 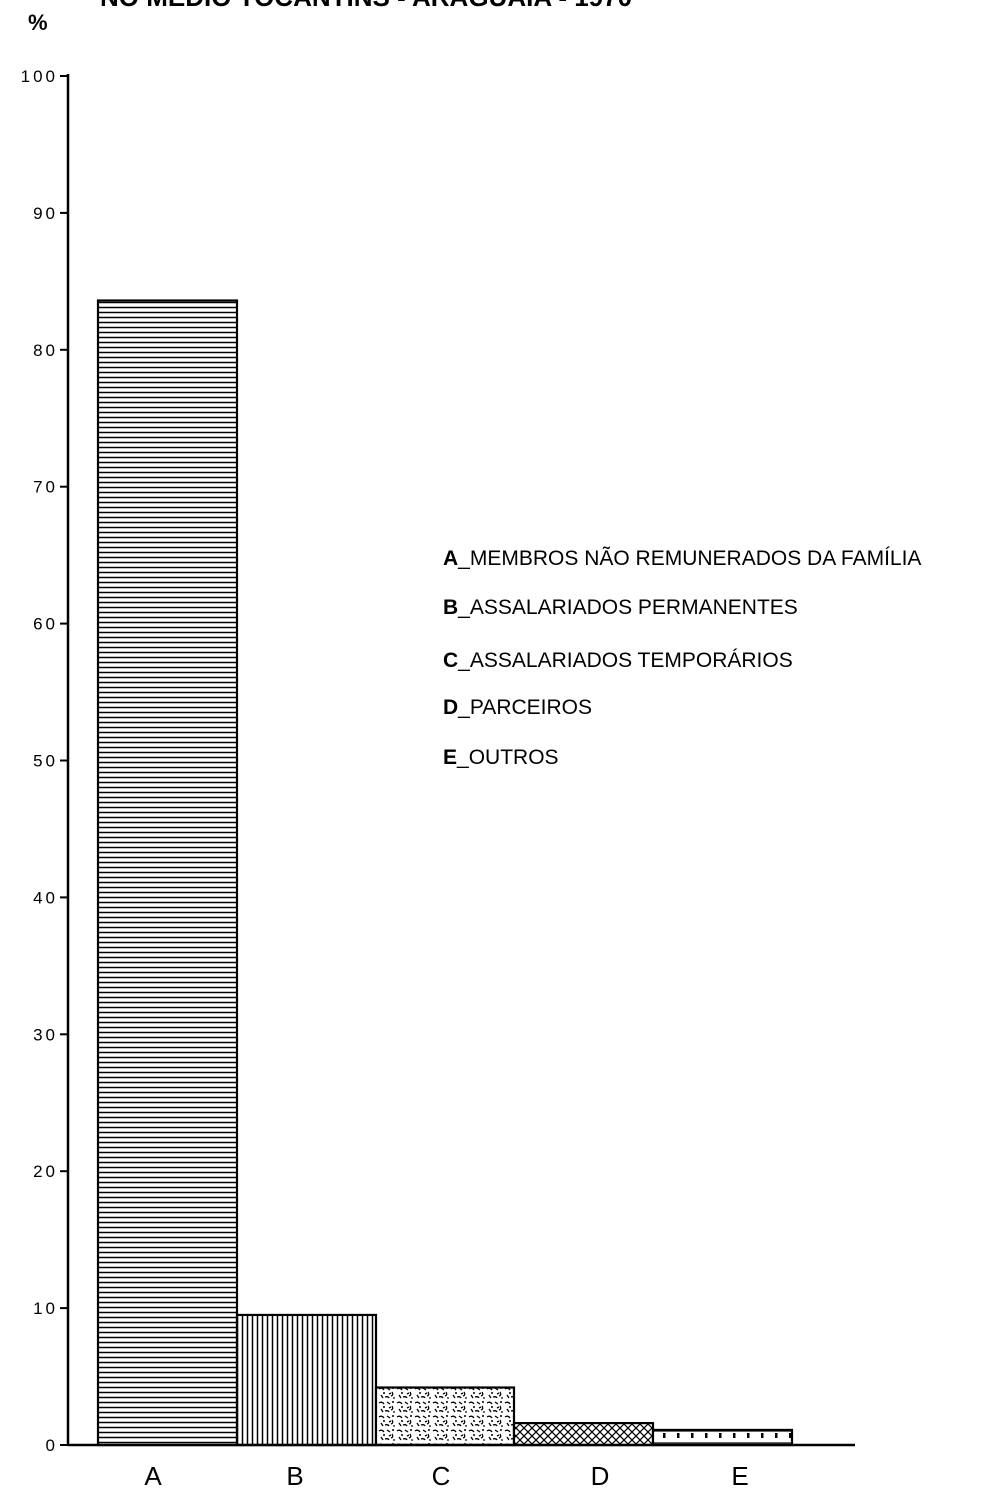 I want to click on legend-entry-A: A_MEMBROS NÃO REMUNERADOS DA FAMÍLIA, so click(x=682, y=558).